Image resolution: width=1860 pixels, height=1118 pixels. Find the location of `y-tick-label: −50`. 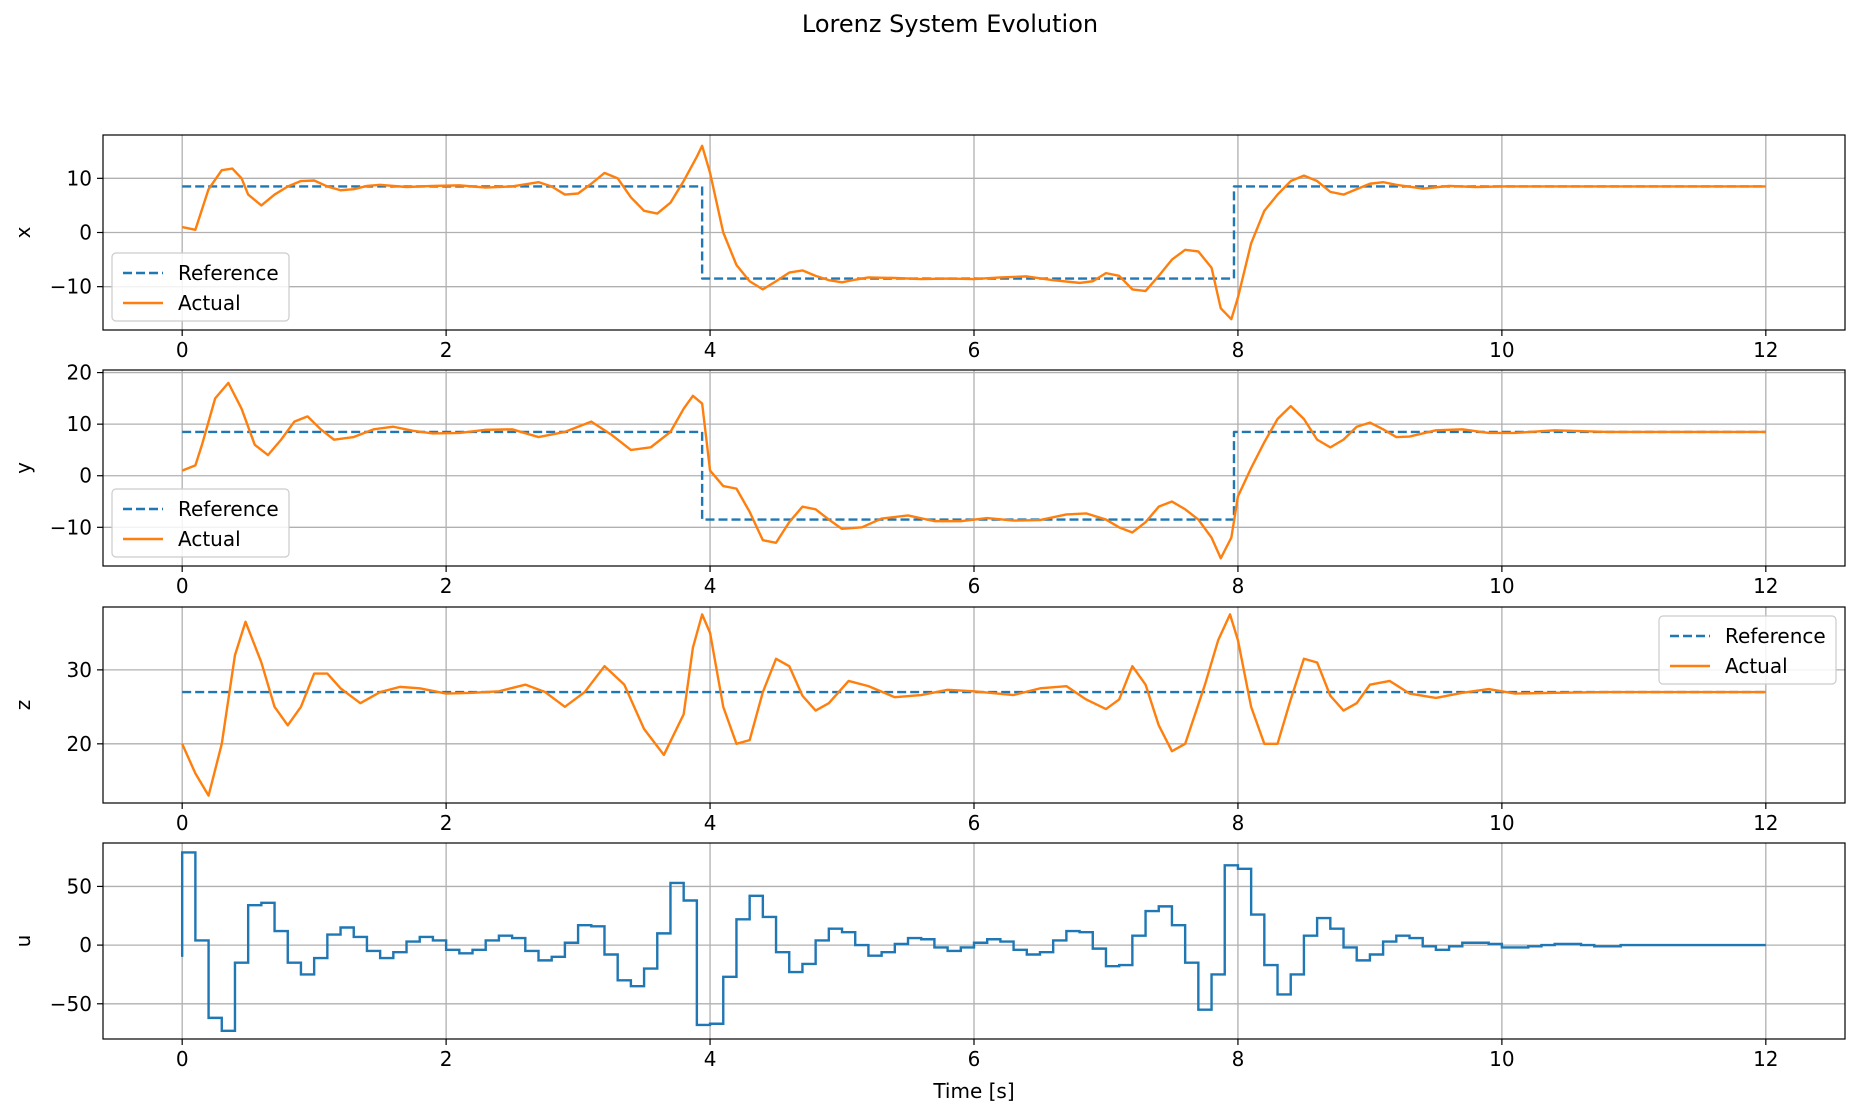

y-tick-label: −50 is located at coordinates (71, 1004).